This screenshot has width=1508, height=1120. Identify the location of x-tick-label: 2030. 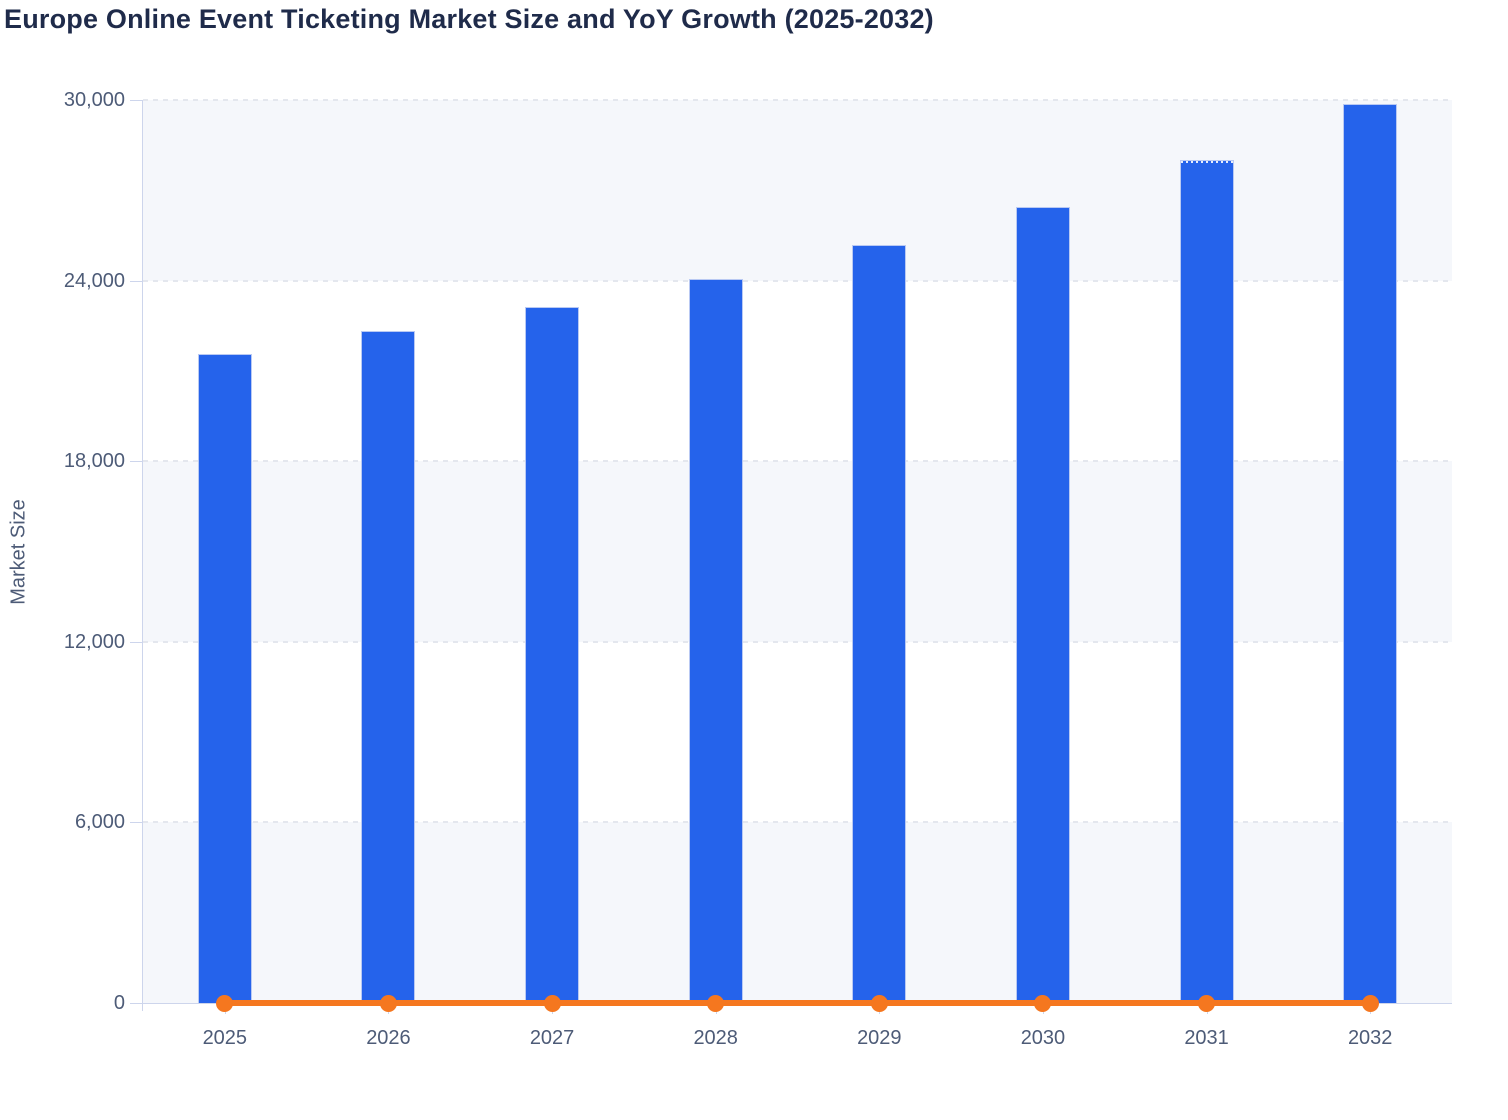
(1043, 1038).